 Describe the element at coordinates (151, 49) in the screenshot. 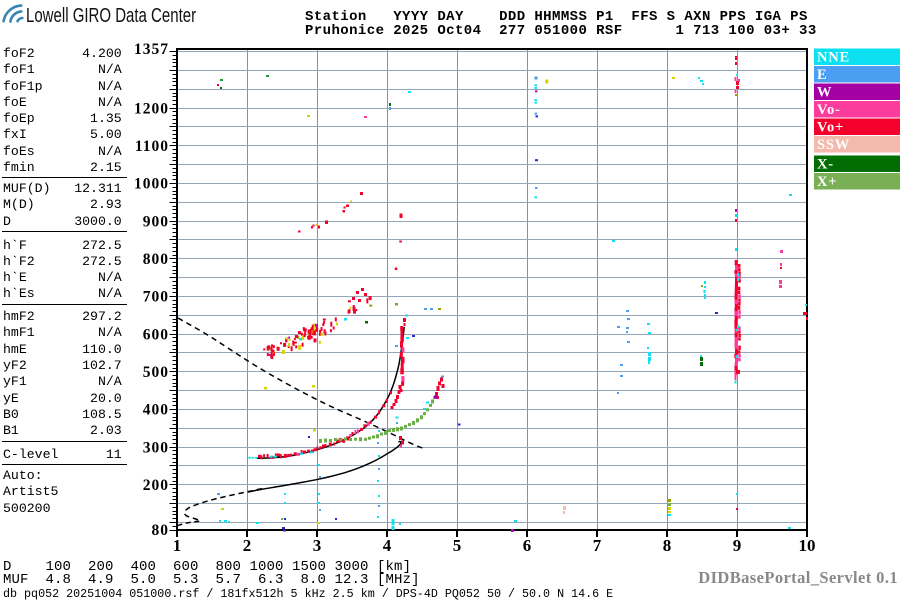

I see `svg-text: 1357` at that location.